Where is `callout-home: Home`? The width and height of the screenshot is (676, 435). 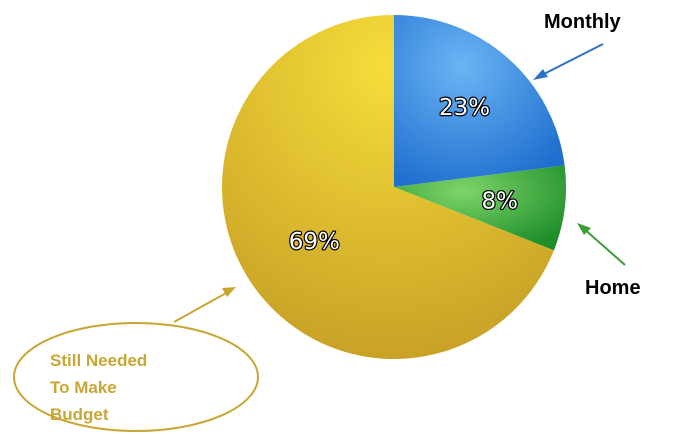
callout-home: Home is located at coordinates (609, 261).